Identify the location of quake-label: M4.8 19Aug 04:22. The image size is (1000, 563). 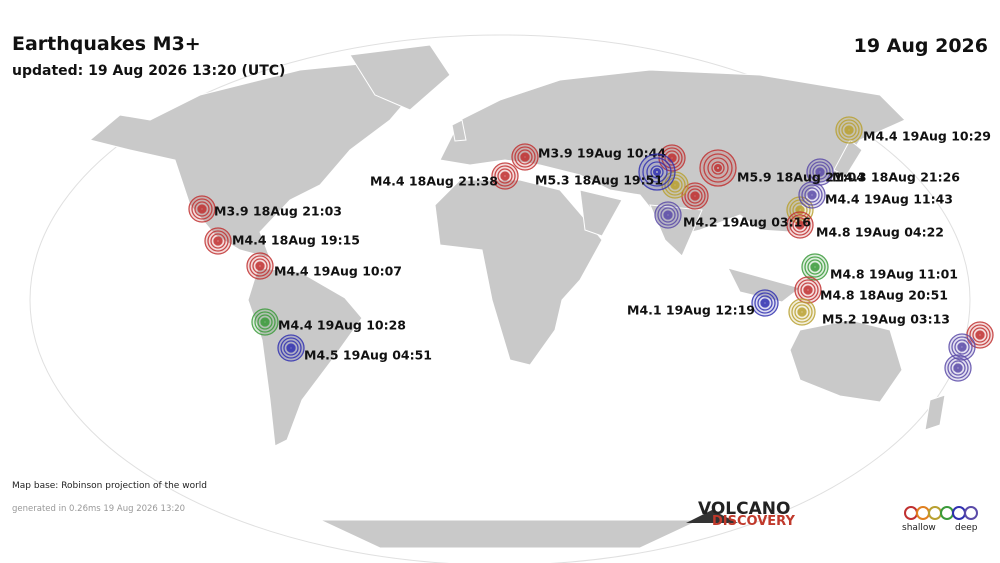
(880, 232).